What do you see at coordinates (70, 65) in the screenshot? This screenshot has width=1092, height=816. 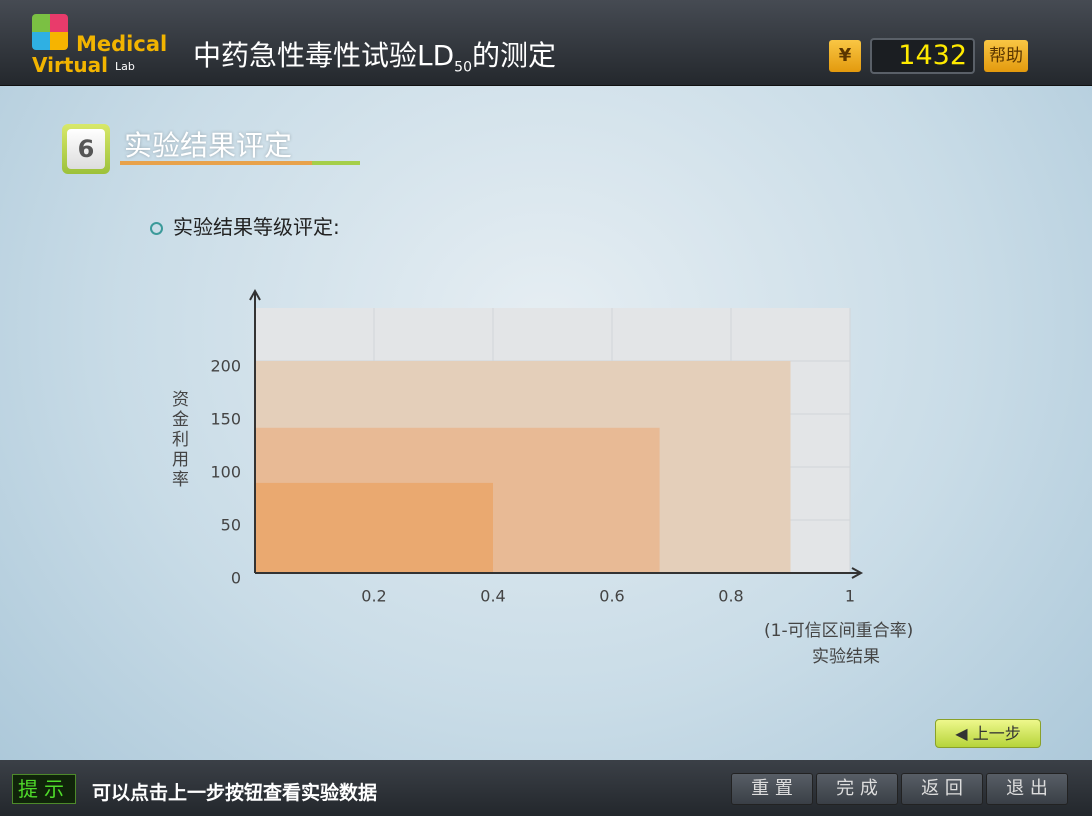 I see `logo-text: Virtual` at bounding box center [70, 65].